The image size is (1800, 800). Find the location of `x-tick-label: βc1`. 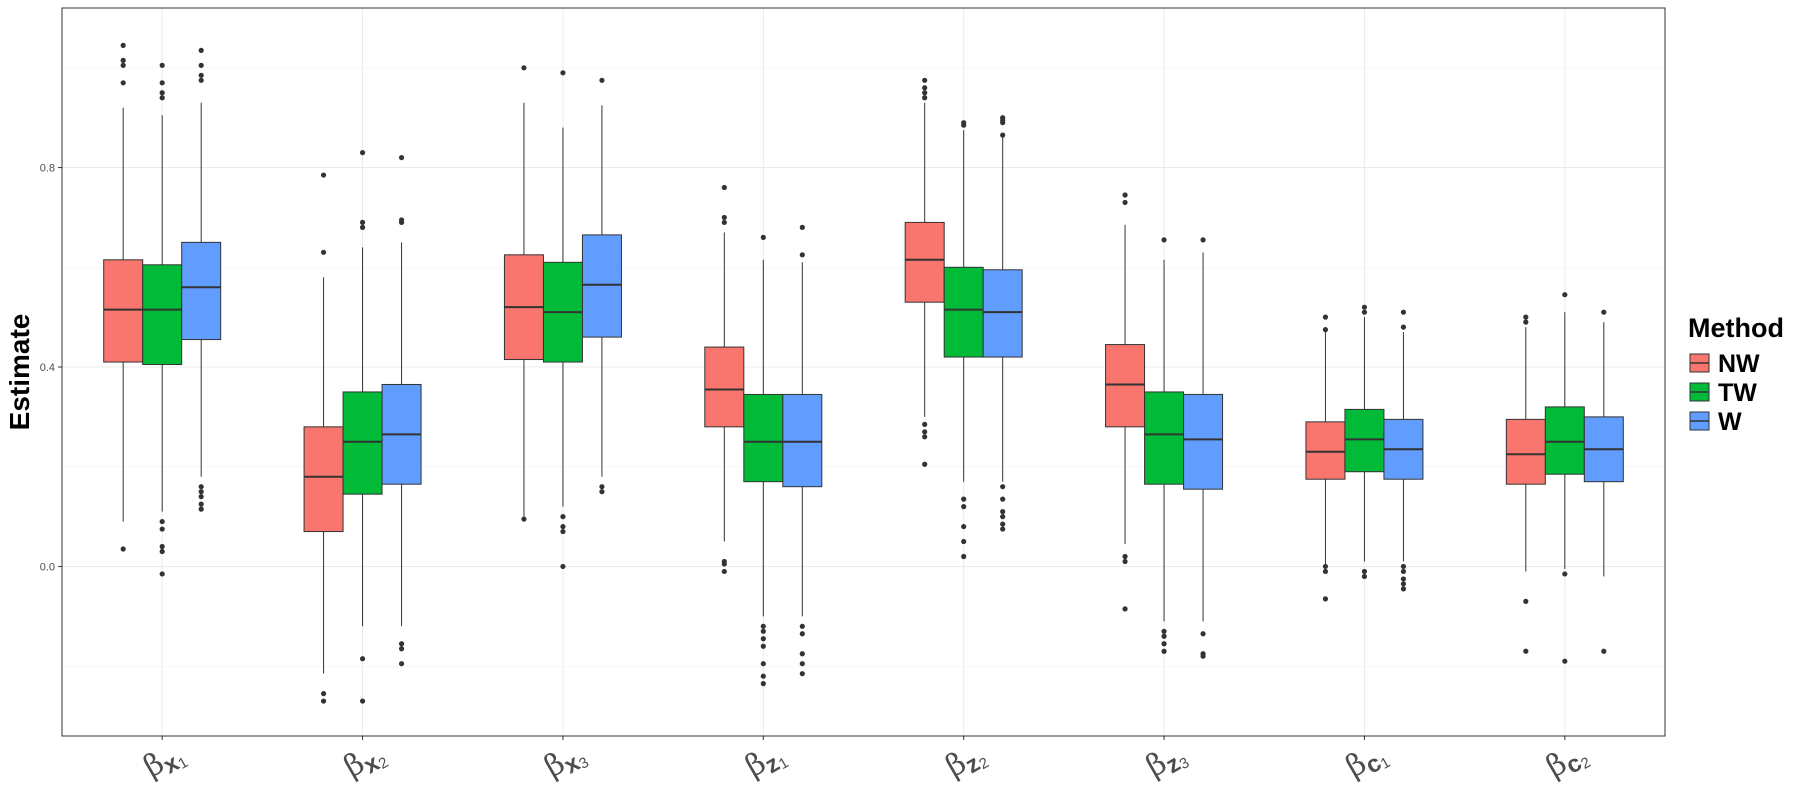

x-tick-label: βc1 is located at coordinates (1366, 765).